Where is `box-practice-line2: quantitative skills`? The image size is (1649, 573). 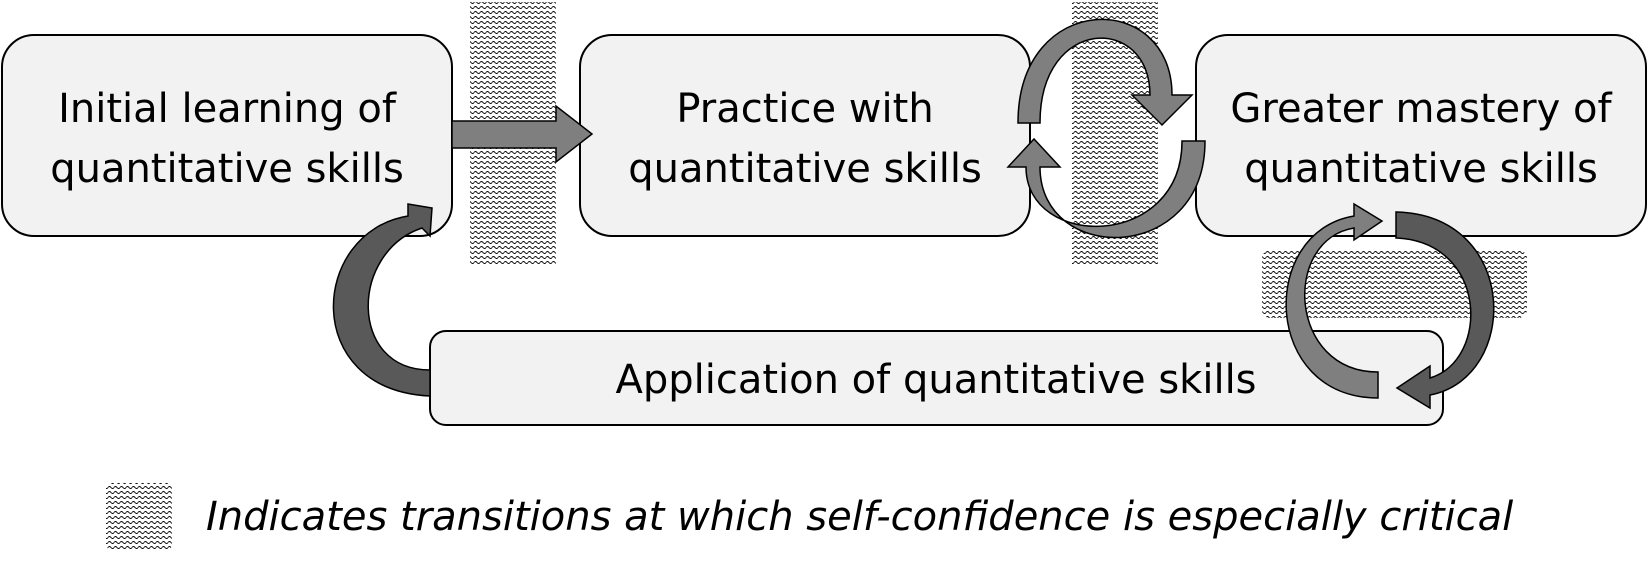 box-practice-line2: quantitative skills is located at coordinates (805, 169).